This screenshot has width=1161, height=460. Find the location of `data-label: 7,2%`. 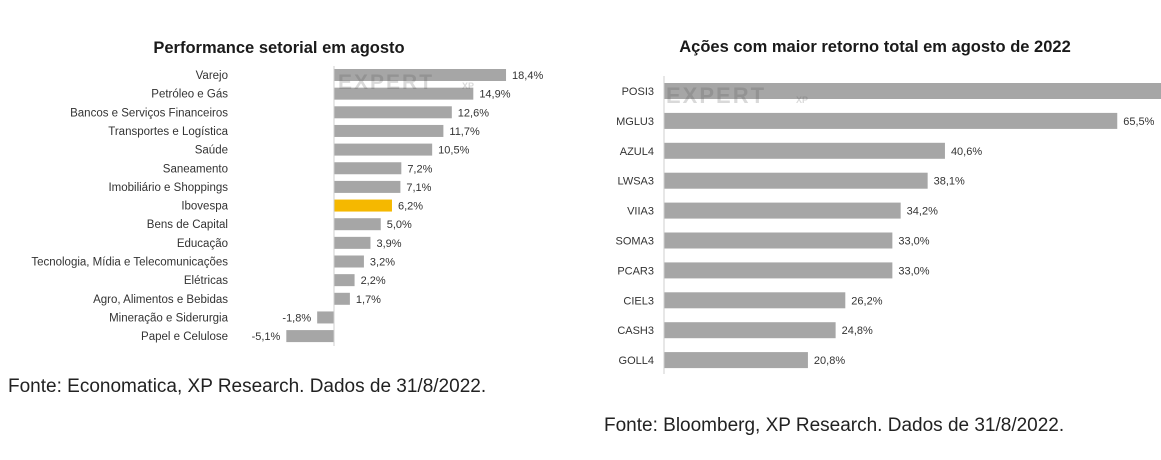

data-label: 7,2% is located at coordinates (419, 169).